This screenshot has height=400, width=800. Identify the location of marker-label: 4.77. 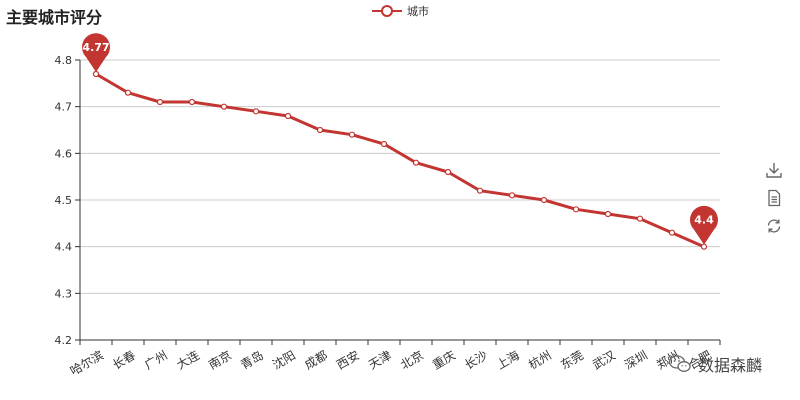
(95, 47).